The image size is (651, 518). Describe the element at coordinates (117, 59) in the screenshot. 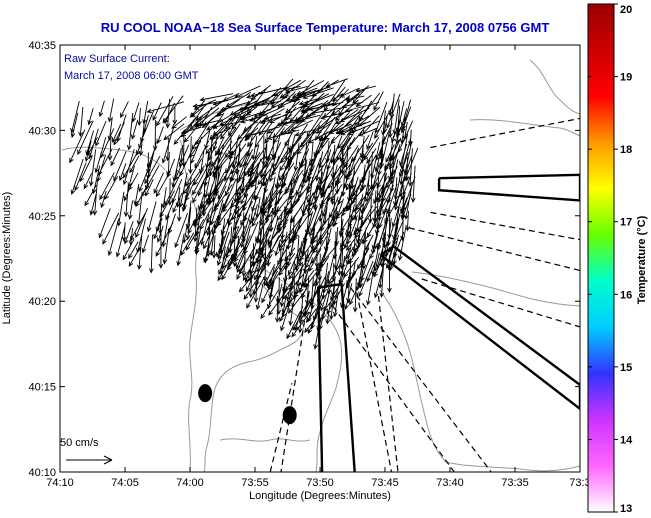

I see `annotation-line-1: Raw Surface Current:` at that location.